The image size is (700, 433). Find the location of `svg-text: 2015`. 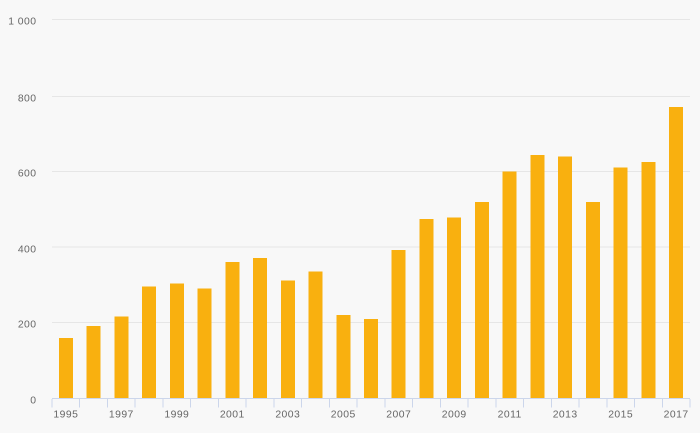

svg-text: 2015 is located at coordinates (620, 415).